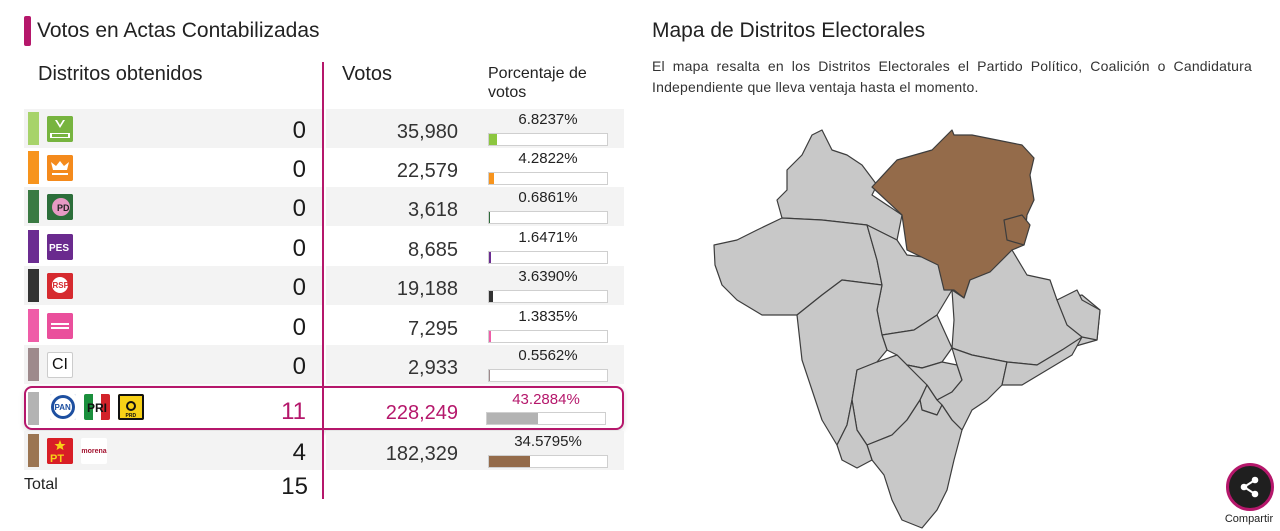 Image resolution: width=1280 pixels, height=531 pixels. I want to click on total-label: Total, so click(41, 484).